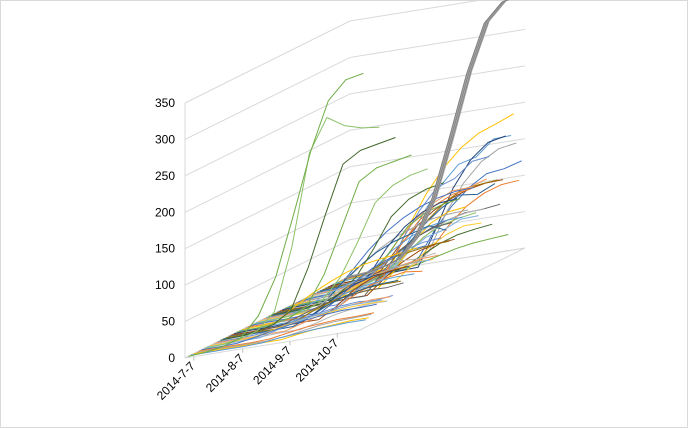 The width and height of the screenshot is (688, 428). I want to click on y-tick-label: 200, so click(165, 212).